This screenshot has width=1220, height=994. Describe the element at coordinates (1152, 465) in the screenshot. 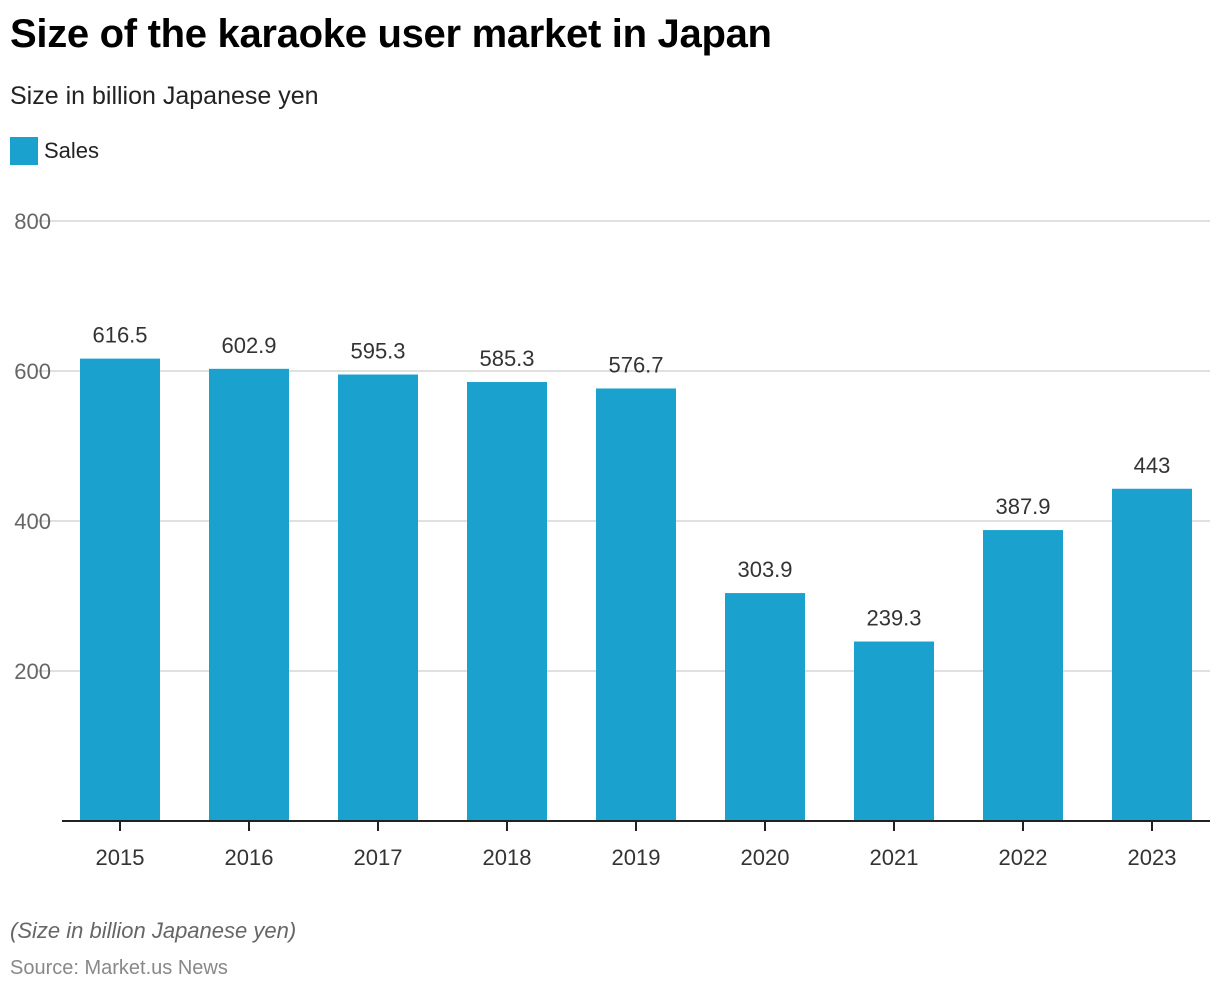

I see `data-label-2023: 443` at that location.